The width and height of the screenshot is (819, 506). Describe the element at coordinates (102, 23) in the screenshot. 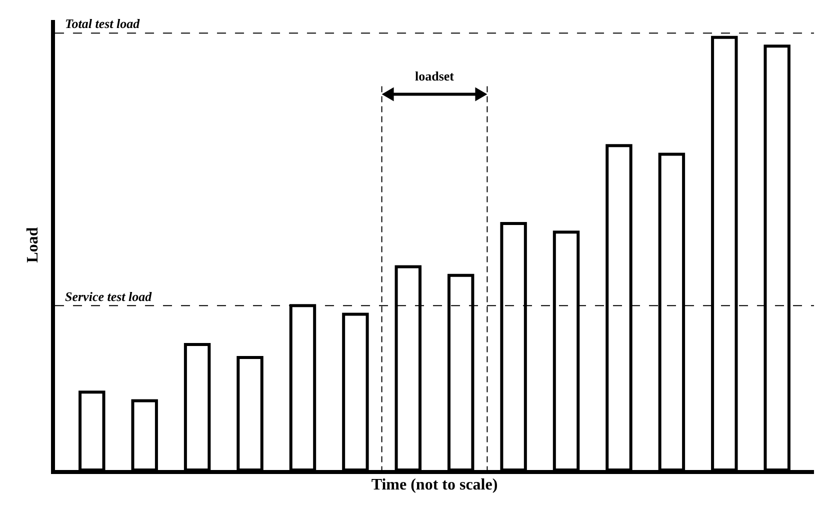

I see `ref-line-label: Total test load` at that location.